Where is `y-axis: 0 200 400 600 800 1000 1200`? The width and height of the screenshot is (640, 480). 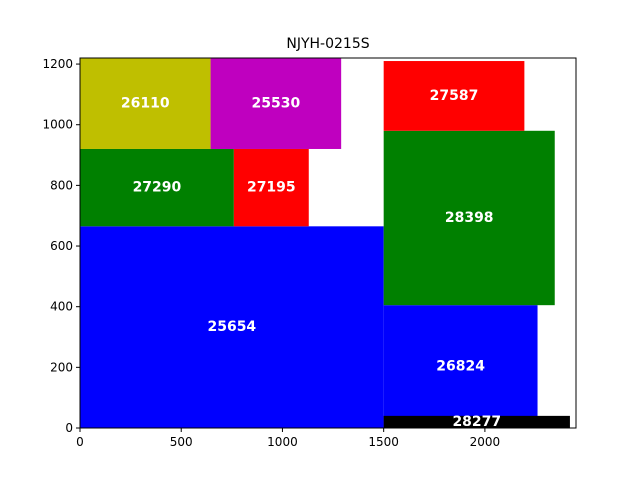 y-axis: 0 200 400 600 800 1000 1200 is located at coordinates (61, 246).